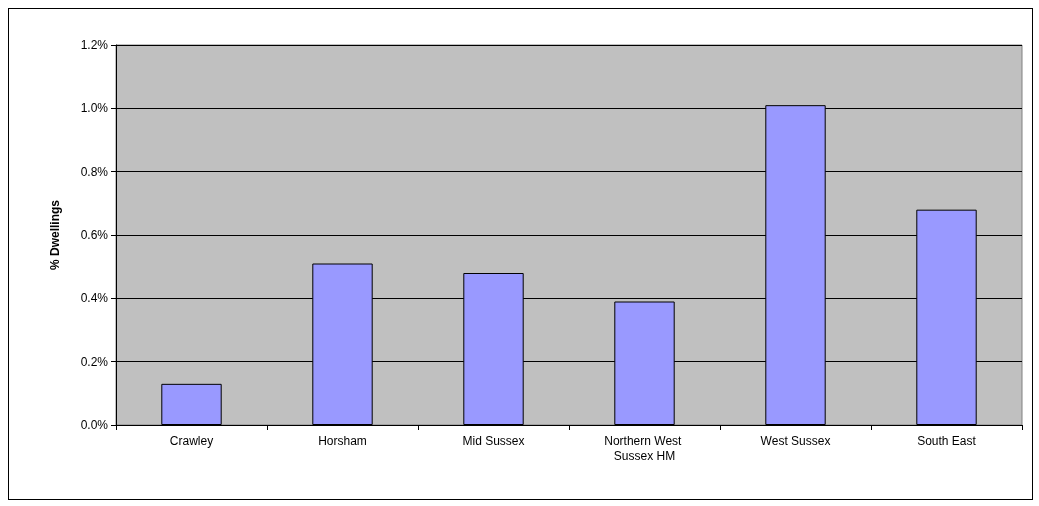 The image size is (1039, 506). What do you see at coordinates (55, 235) in the screenshot?
I see `y-axis-title: % Dwellings` at bounding box center [55, 235].